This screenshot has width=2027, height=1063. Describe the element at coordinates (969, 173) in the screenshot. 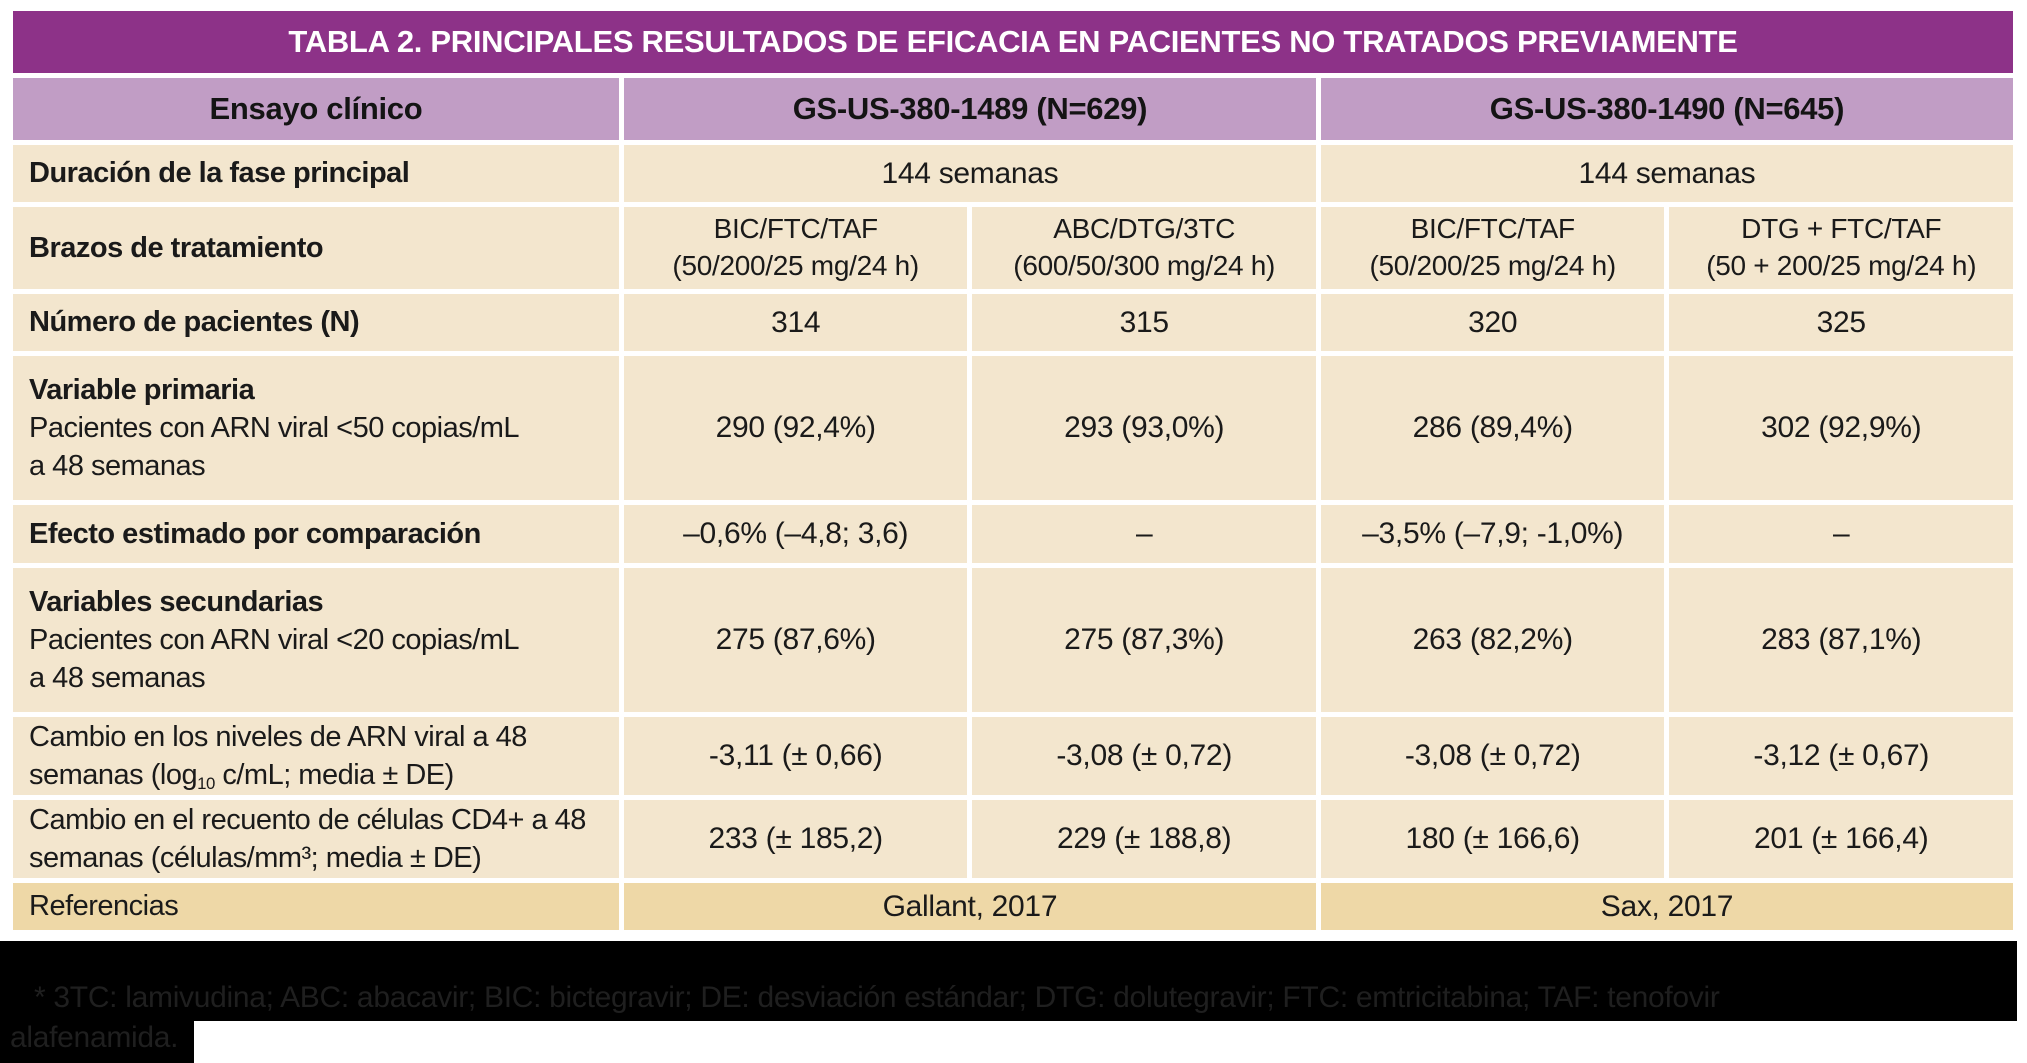

I see `cell-duration-study1: 144 semanas` at that location.